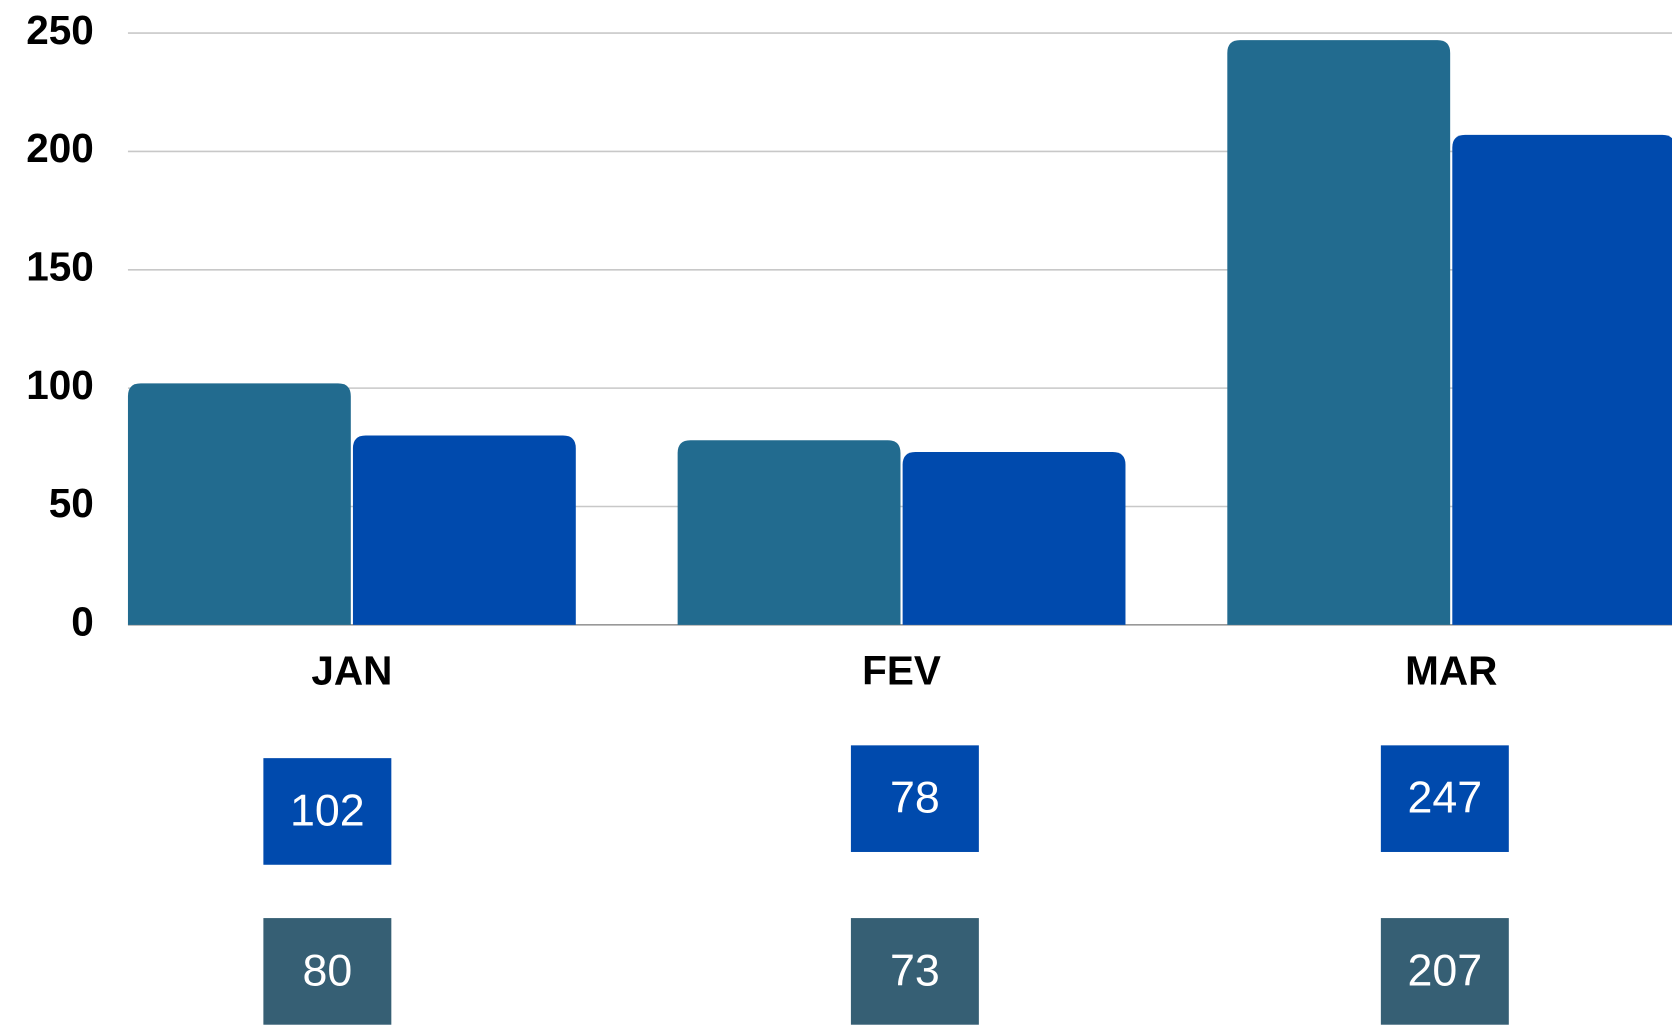 The width and height of the screenshot is (1672, 1027). I want to click on x-tick-label: JAN, so click(351, 671).